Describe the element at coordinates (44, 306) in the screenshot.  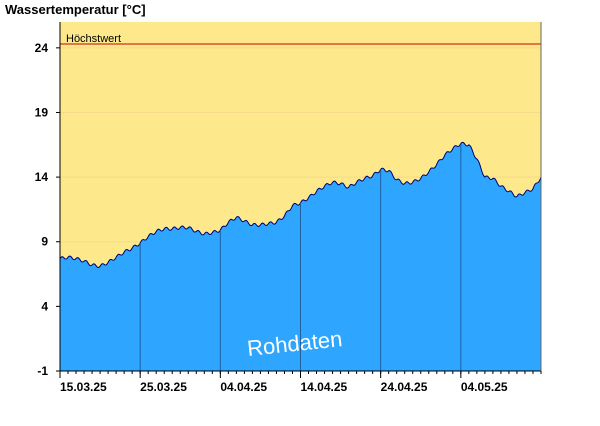
I see `y-tick-label: 4` at that location.